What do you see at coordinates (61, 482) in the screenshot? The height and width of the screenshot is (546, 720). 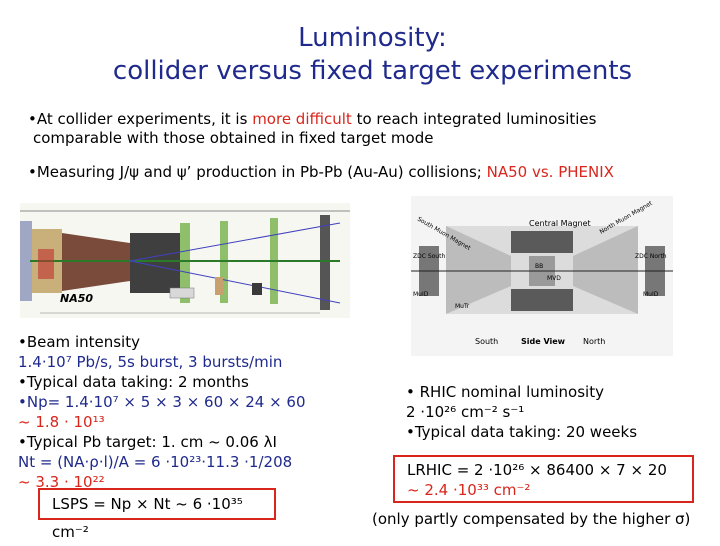 I see `na50-line-8: ~ 3.3 · 10²²` at bounding box center [61, 482].